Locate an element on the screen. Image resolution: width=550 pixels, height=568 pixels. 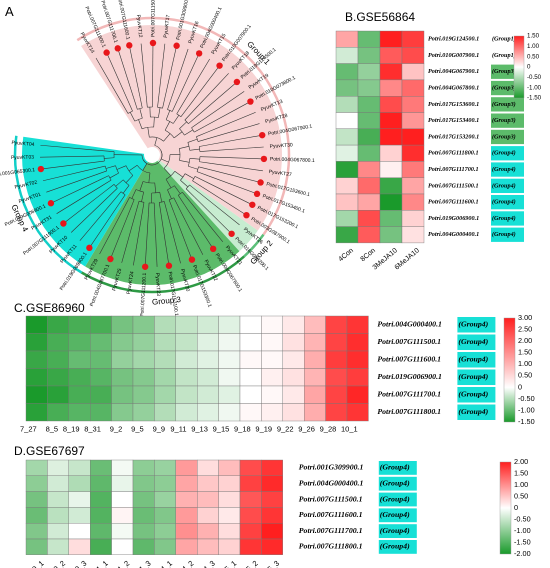
legend-tick-label: -1.00 is located at coordinates (534, 87).